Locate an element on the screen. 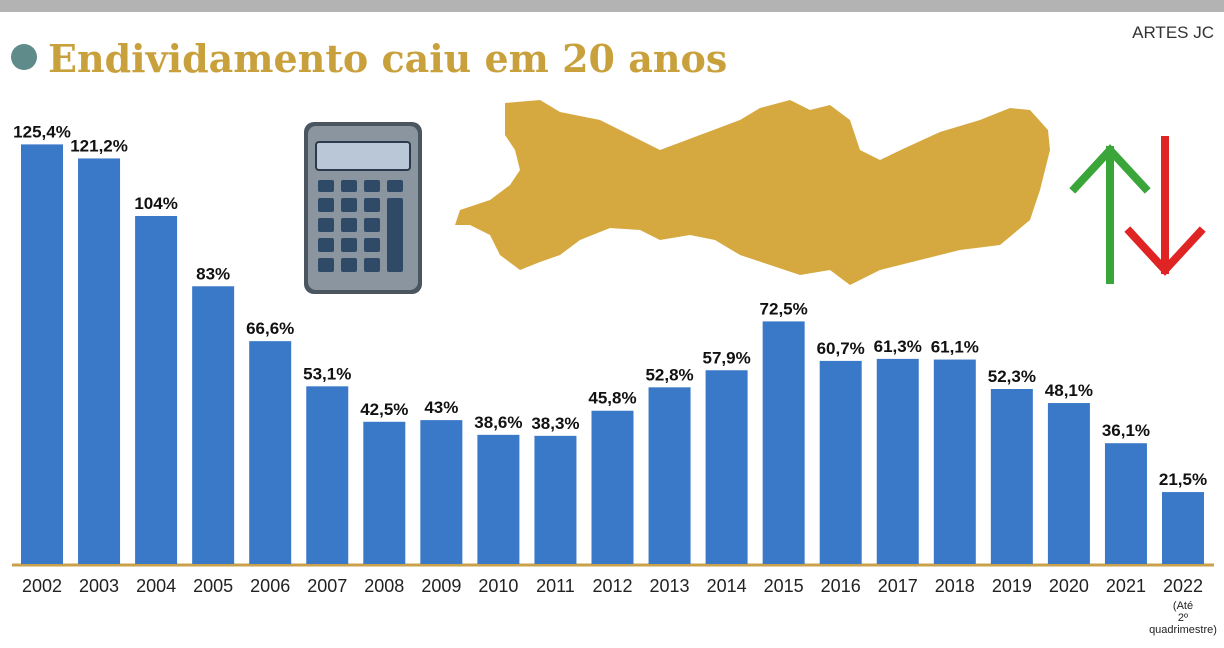  value-label: 48,1% is located at coordinates (1069, 390).